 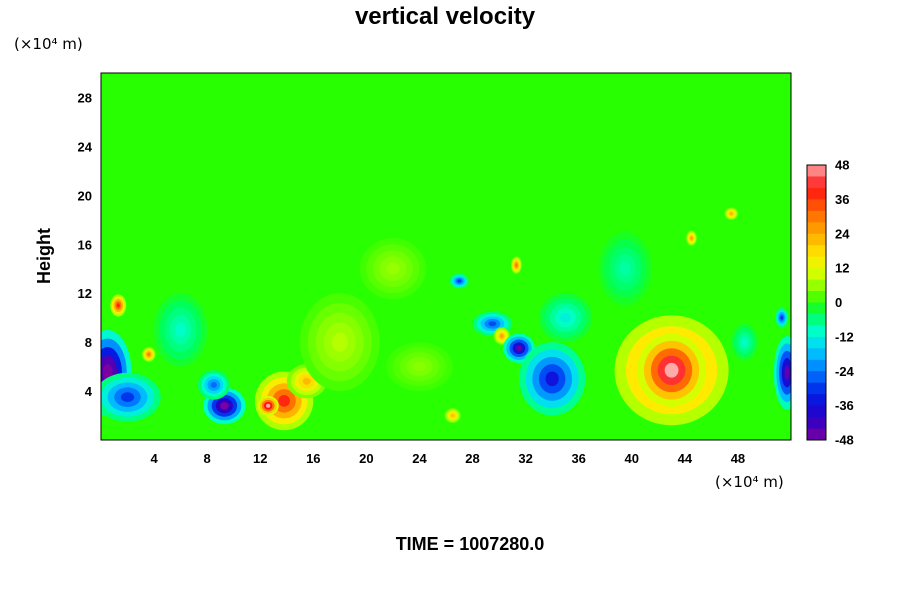 I want to click on x-axis-unit: (×10⁴ m), so click(x=749, y=482).